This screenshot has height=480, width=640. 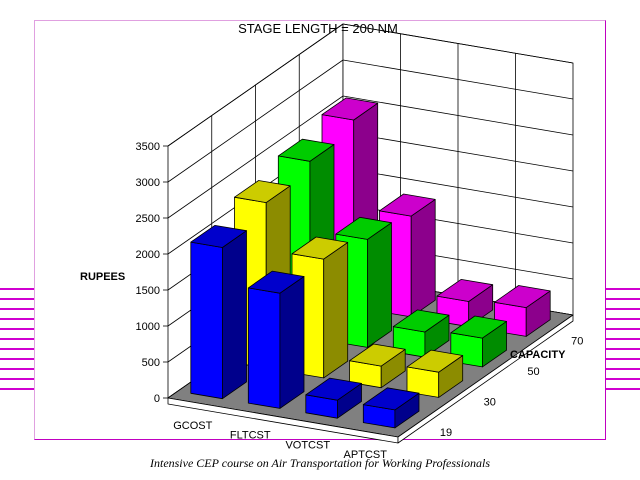 I want to click on x-tick-label: FLTCST, so click(x=250, y=436).